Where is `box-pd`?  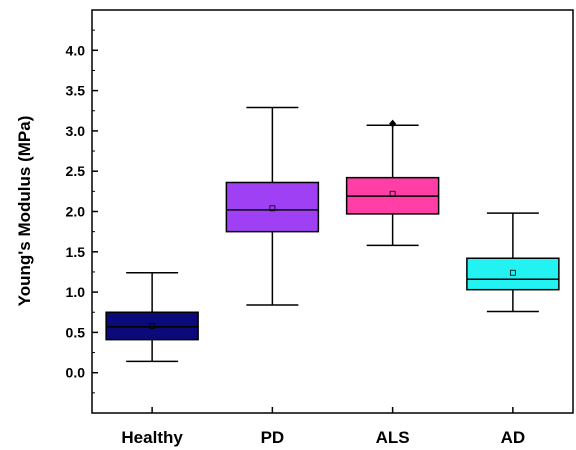 box-pd is located at coordinates (272, 207).